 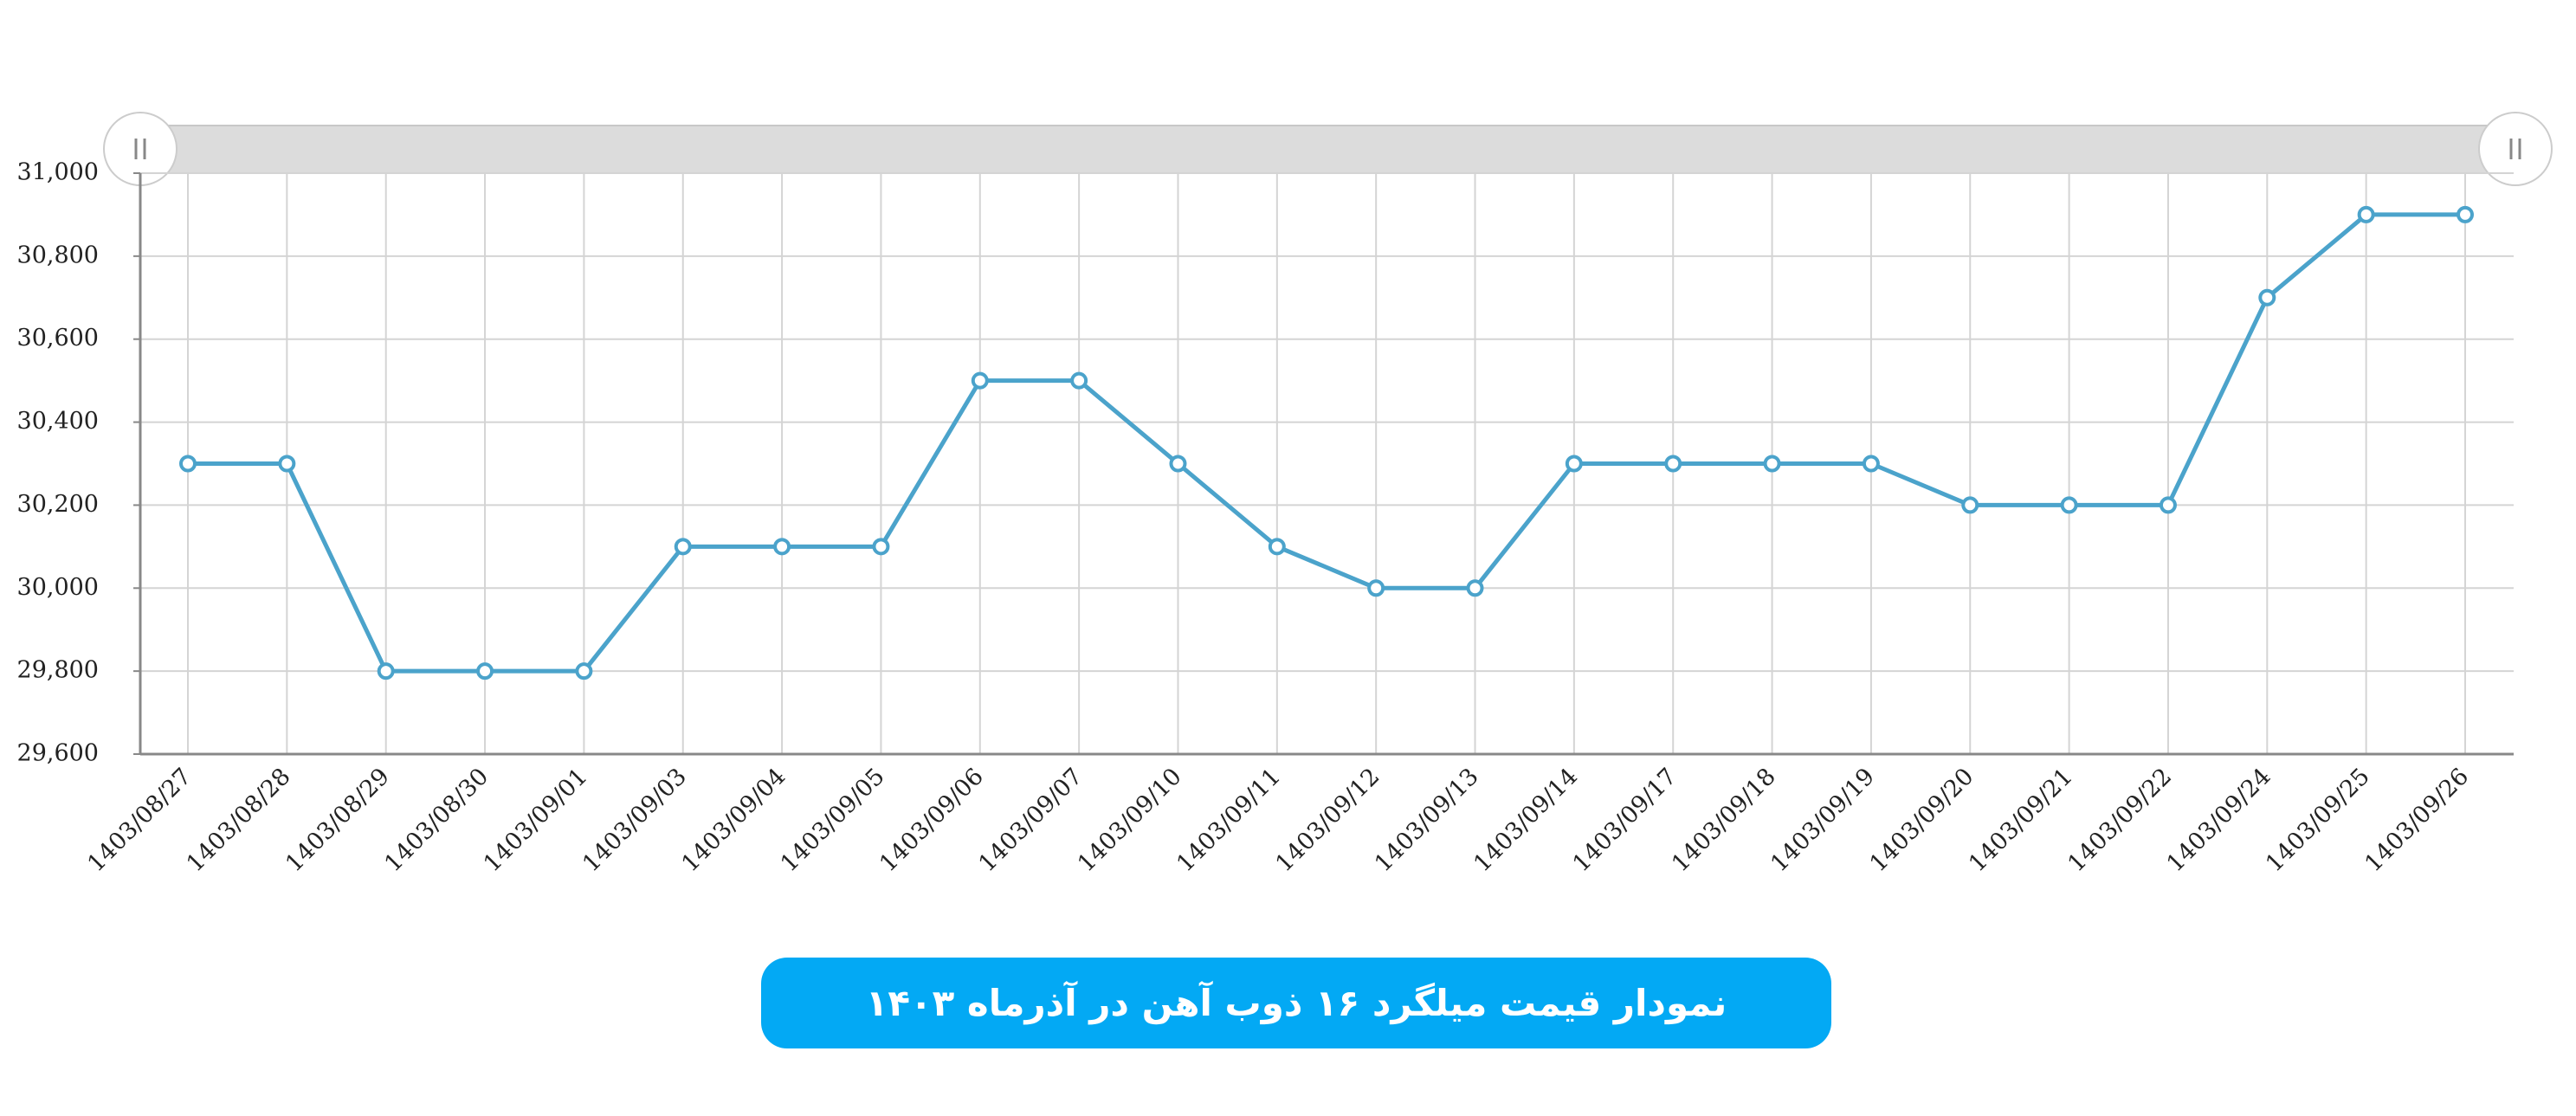 What do you see at coordinates (1229, 820) in the screenshot?
I see `x-tick-label: 1403/09/11` at bounding box center [1229, 820].